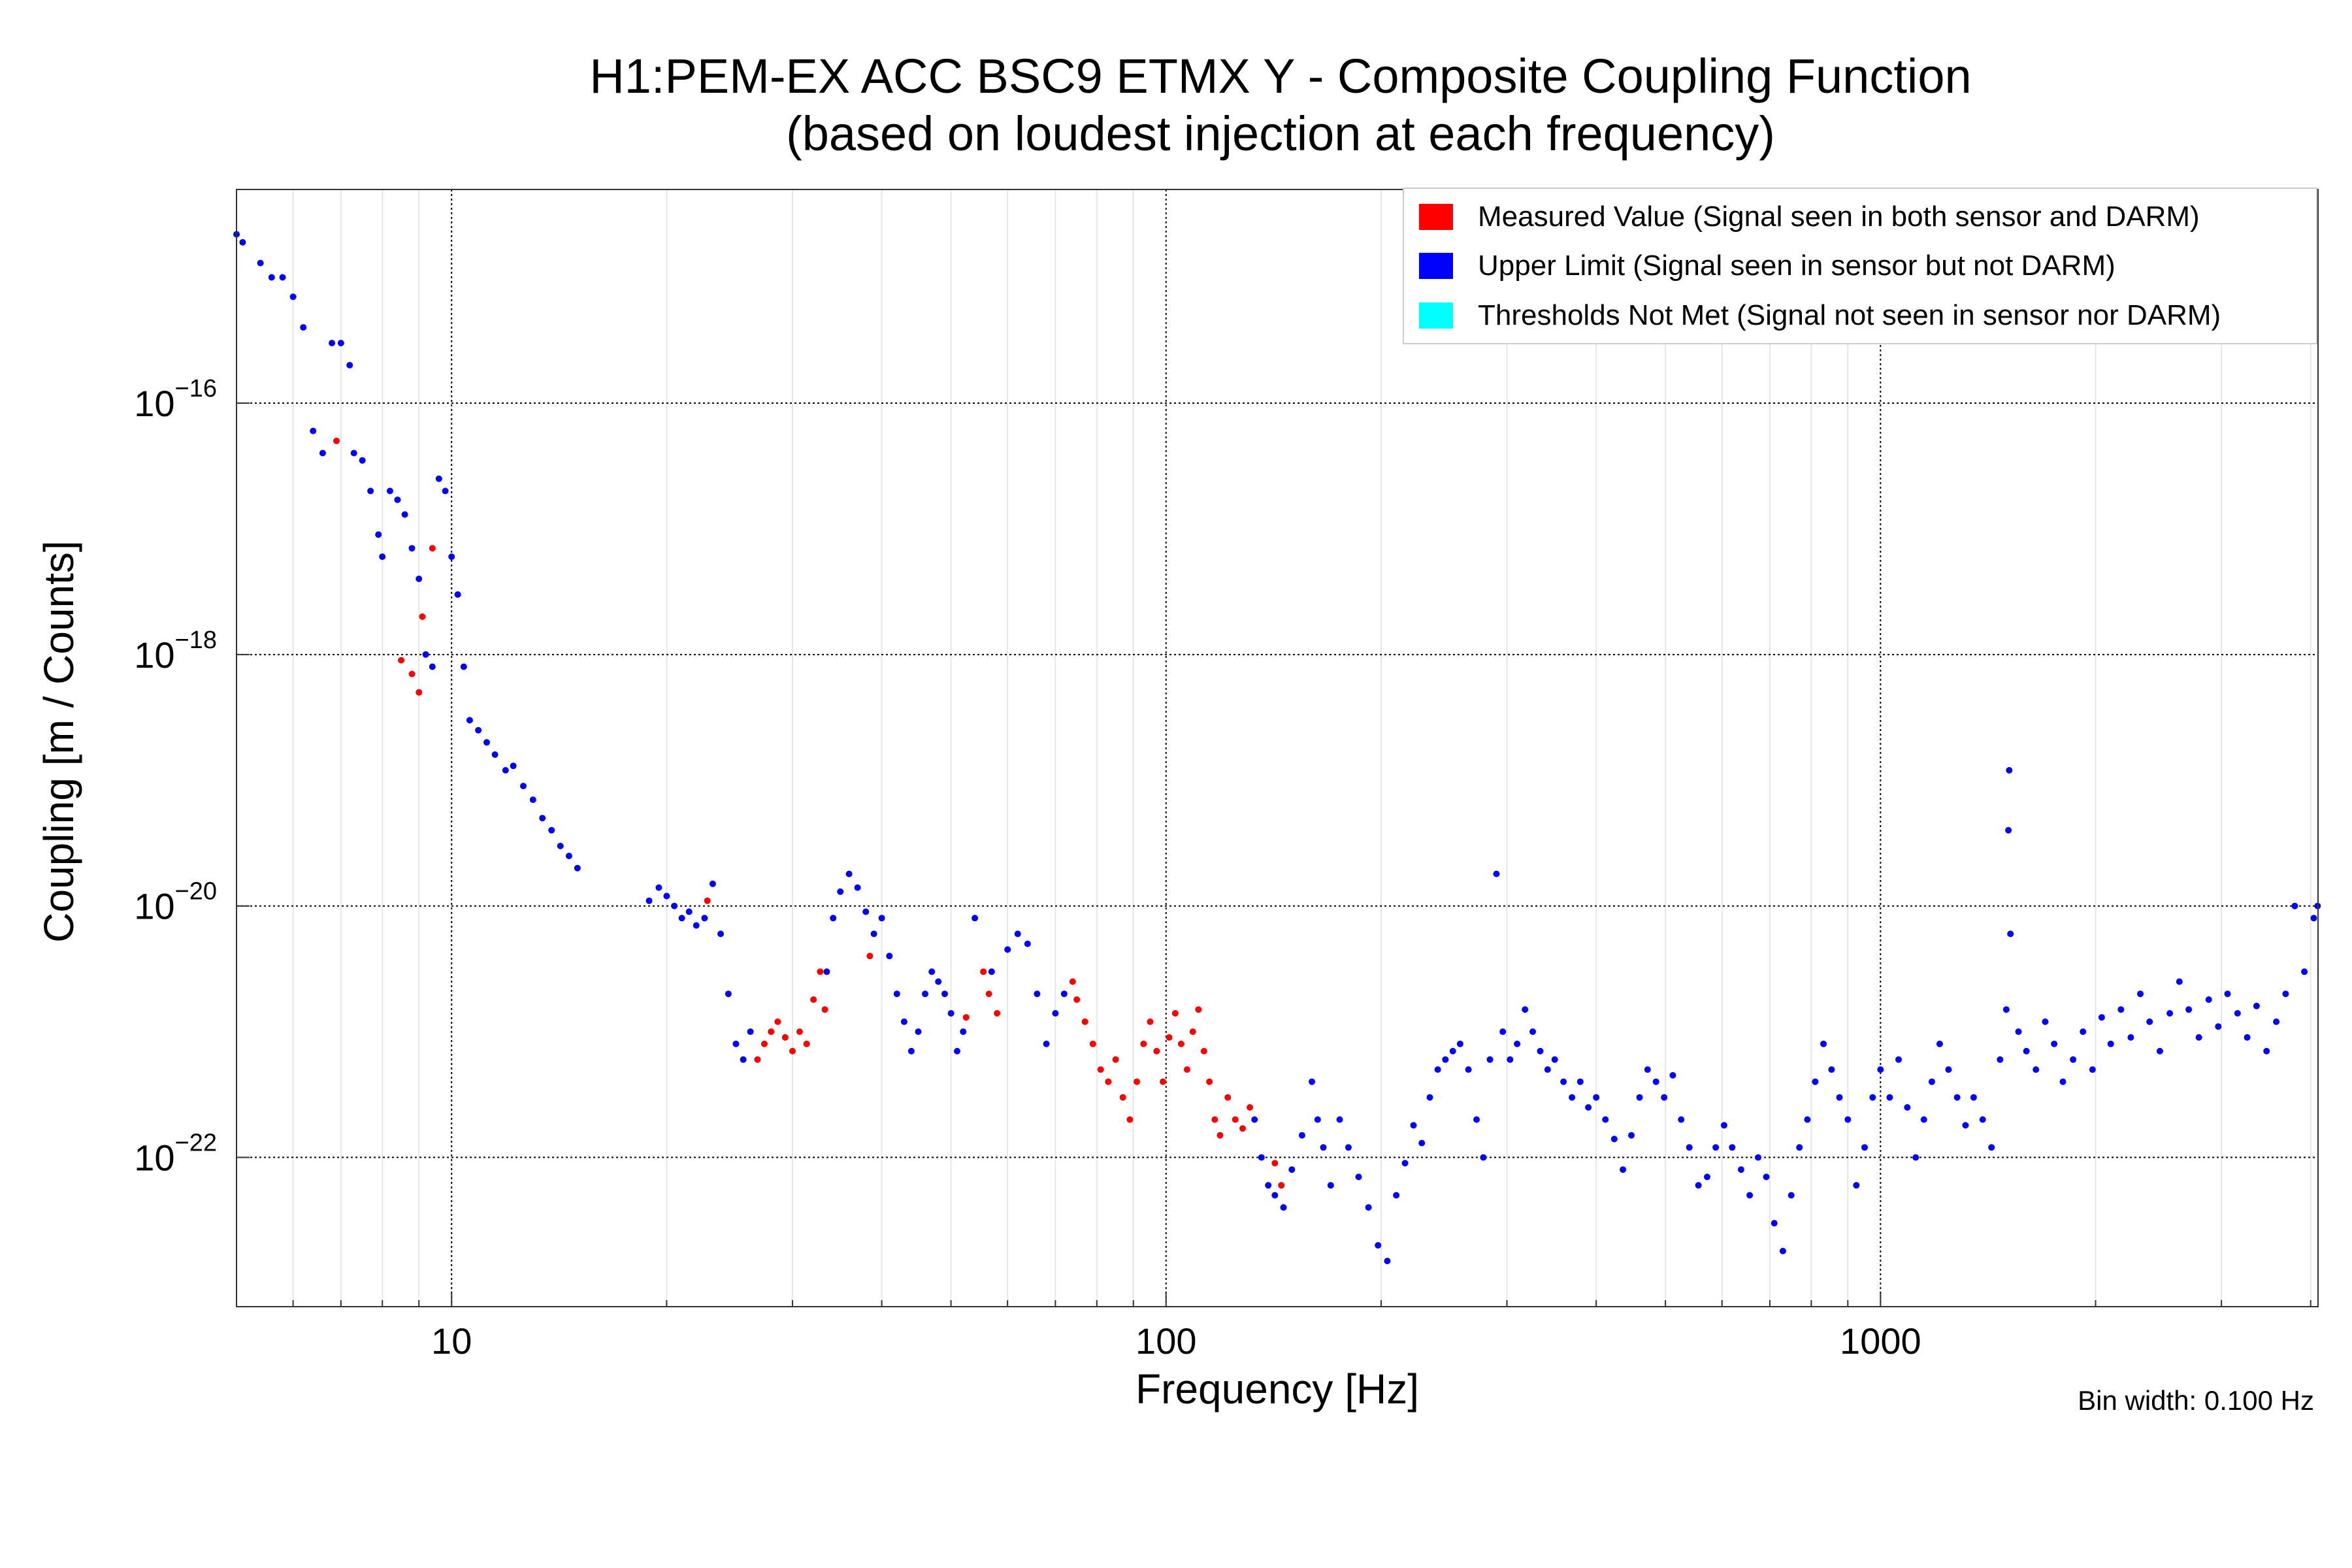 Image resolution: width=2352 pixels, height=1568 pixels. Describe the element at coordinates (1436, 266) in the screenshot. I see `legend-swatch-upper-limit` at that location.